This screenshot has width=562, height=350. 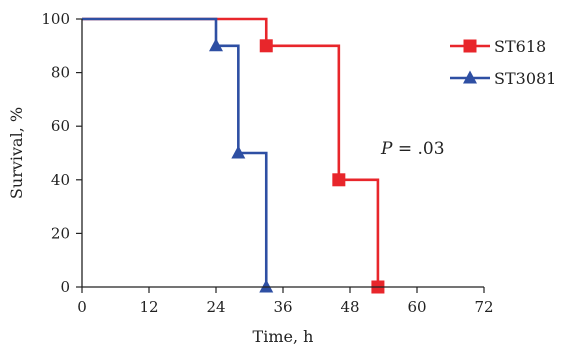 What do you see at coordinates (60, 126) in the screenshot?
I see `y-tick-label: 60` at bounding box center [60, 126].